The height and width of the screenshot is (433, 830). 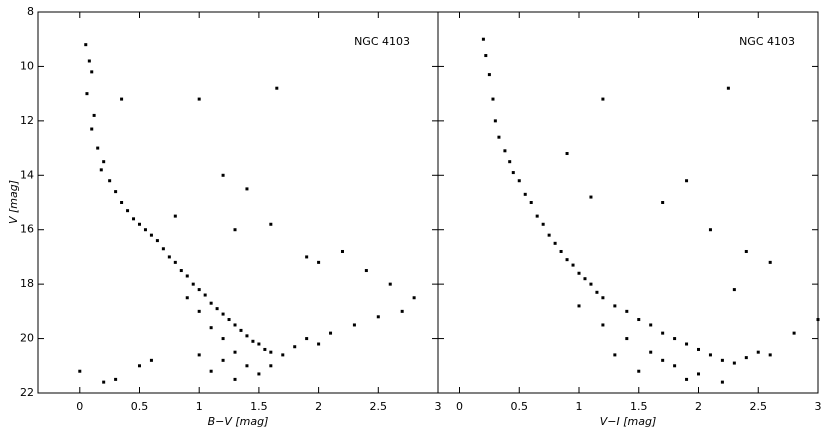 What do you see at coordinates (27, 338) in the screenshot?
I see `y-tick-label: 20` at bounding box center [27, 338].